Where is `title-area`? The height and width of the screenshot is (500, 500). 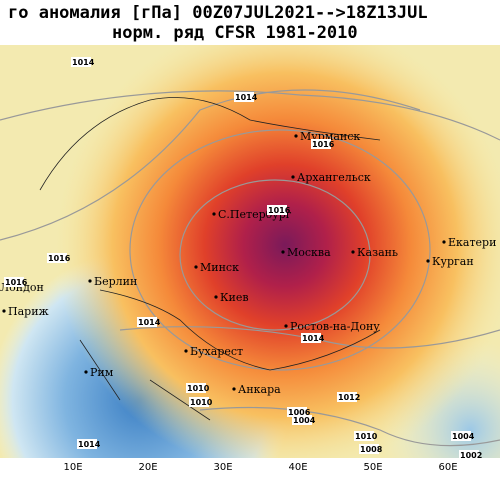 title-area is located at coordinates (250, 22).